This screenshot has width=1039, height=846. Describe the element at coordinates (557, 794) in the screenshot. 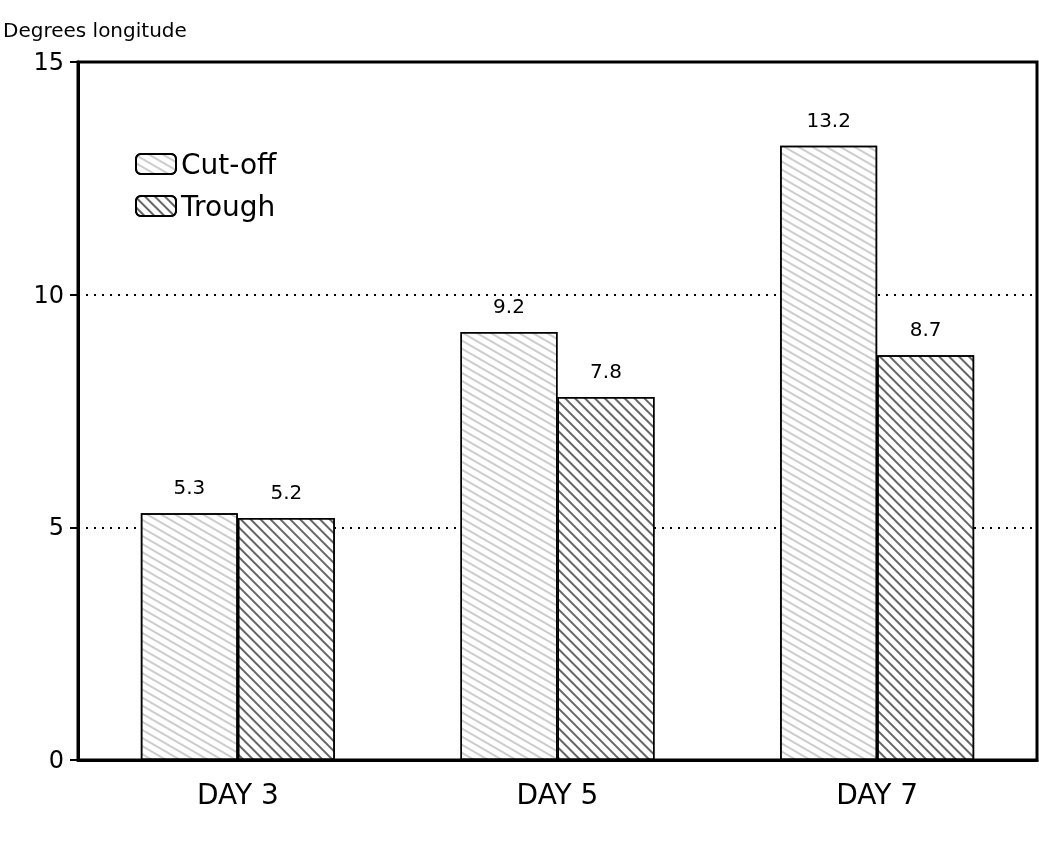

I see `x-tick-label: DAY 5` at that location.